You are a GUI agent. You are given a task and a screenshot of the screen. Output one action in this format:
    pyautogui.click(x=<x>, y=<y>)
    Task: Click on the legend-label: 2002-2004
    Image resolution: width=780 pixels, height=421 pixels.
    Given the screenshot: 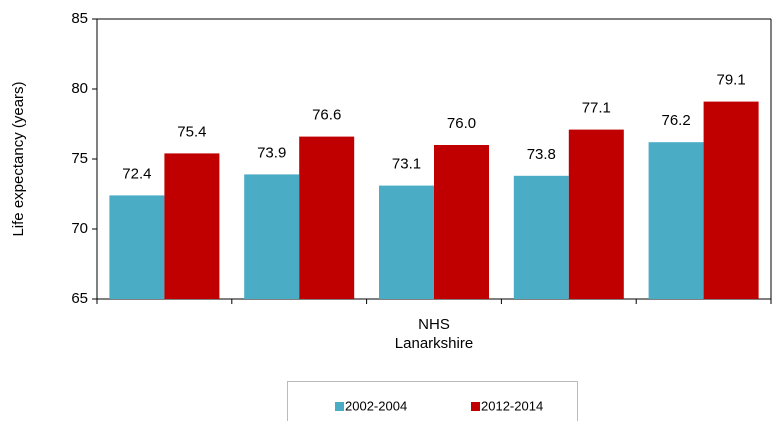 What is the action you would take?
    pyautogui.click(x=376, y=405)
    